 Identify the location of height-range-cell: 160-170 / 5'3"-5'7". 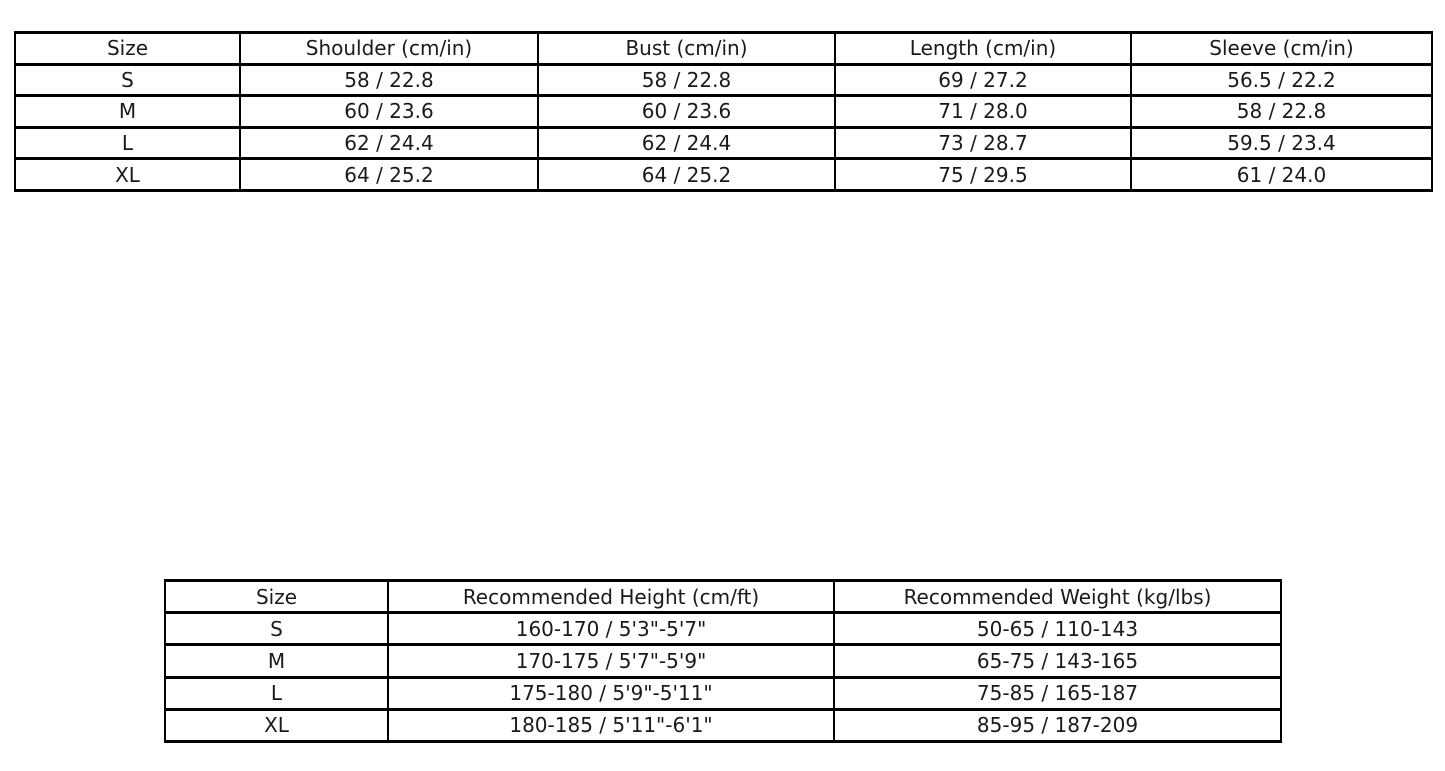
(611, 629).